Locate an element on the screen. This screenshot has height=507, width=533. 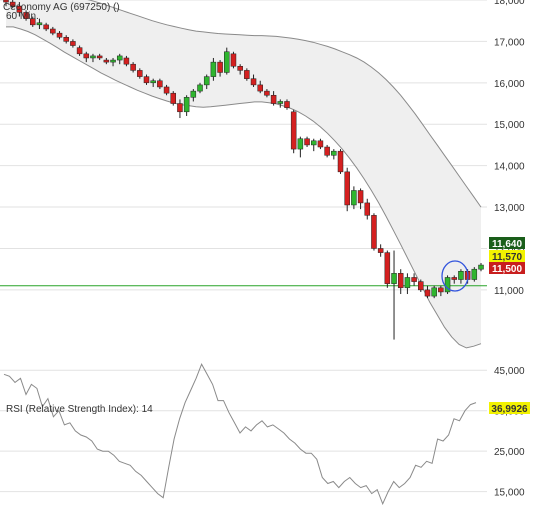
price-axis-tick: 13,000 is located at coordinates (509, 208).